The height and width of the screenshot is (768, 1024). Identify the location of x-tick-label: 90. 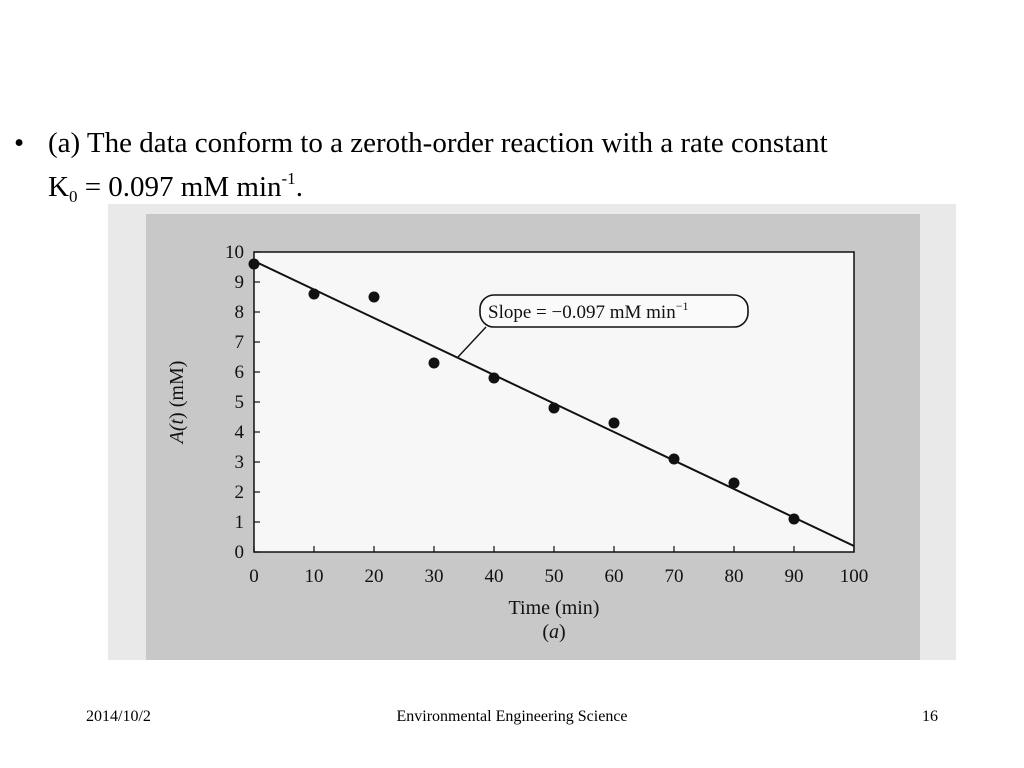
(794, 576).